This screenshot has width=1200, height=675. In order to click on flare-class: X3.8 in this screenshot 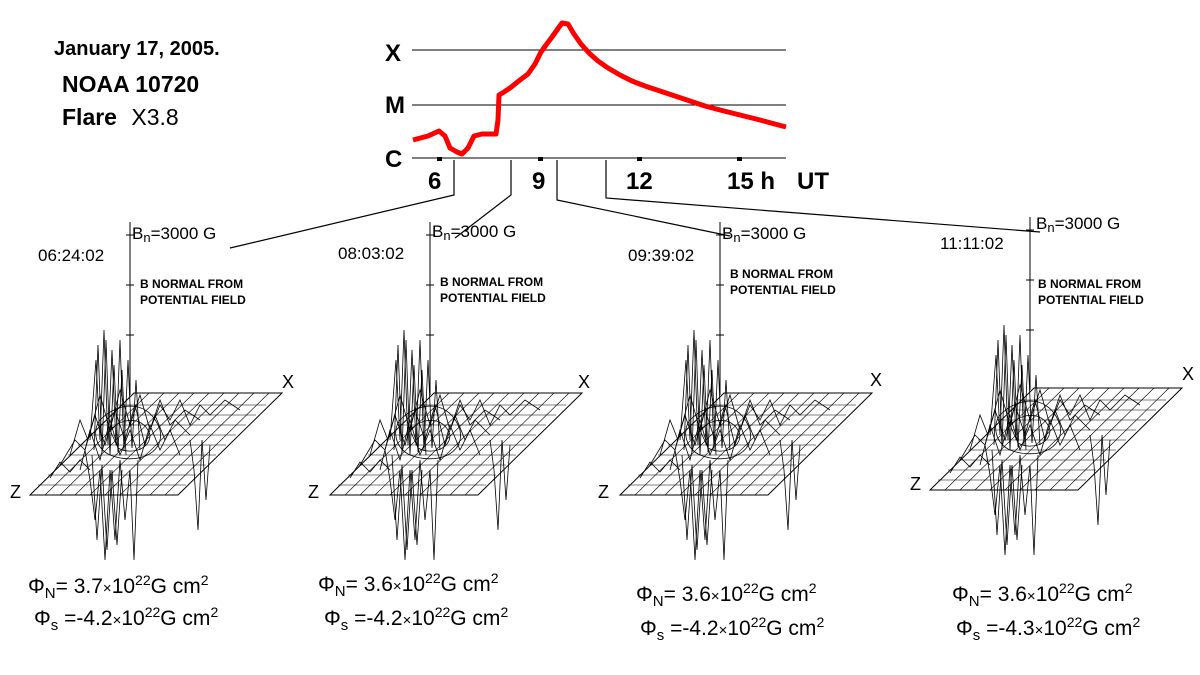, I will do `click(155, 117)`.